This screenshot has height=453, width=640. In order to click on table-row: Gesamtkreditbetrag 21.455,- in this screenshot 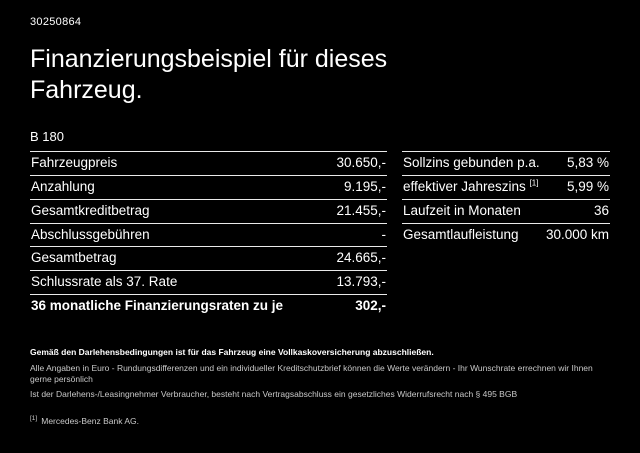, I will do `click(208, 210)`.